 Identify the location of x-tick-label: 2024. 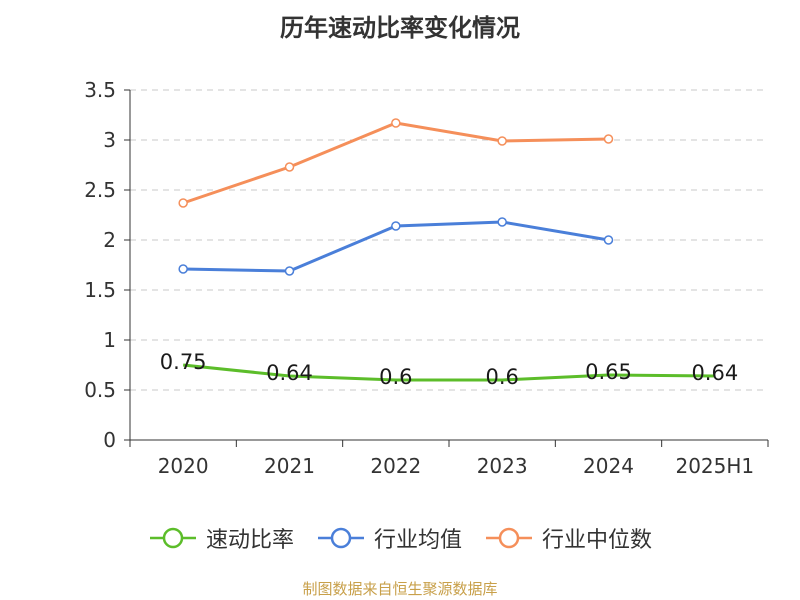
(608, 466).